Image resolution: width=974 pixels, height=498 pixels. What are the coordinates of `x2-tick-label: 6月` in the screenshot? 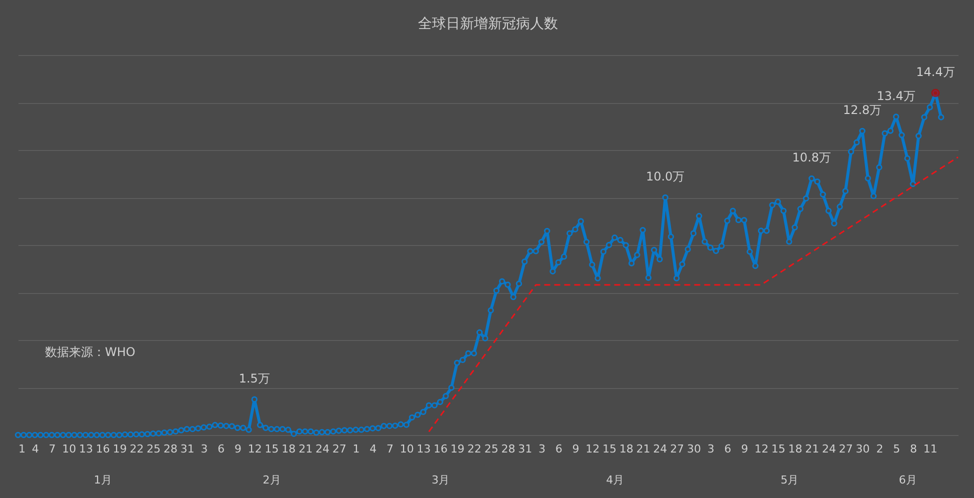 It's located at (907, 480).